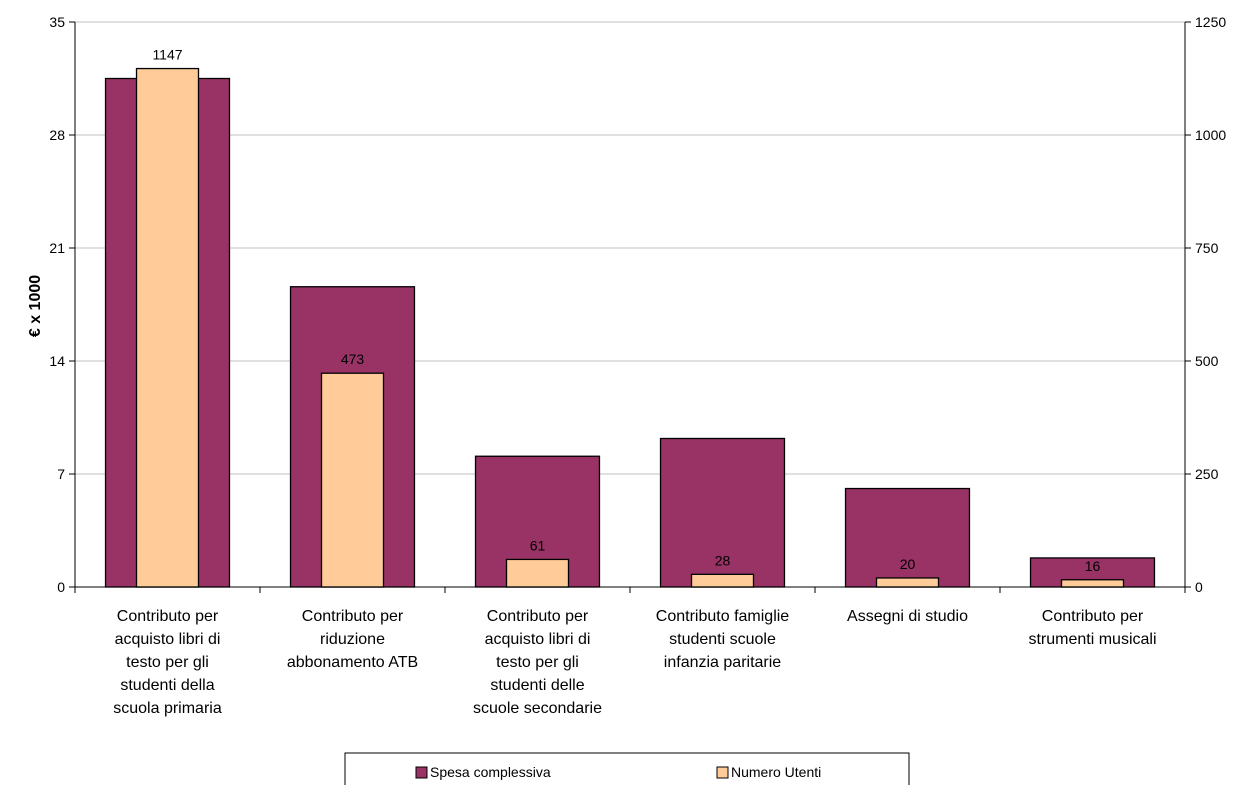 The width and height of the screenshot is (1250, 785). What do you see at coordinates (57, 361) in the screenshot?
I see `y-tick-label: 14` at bounding box center [57, 361].